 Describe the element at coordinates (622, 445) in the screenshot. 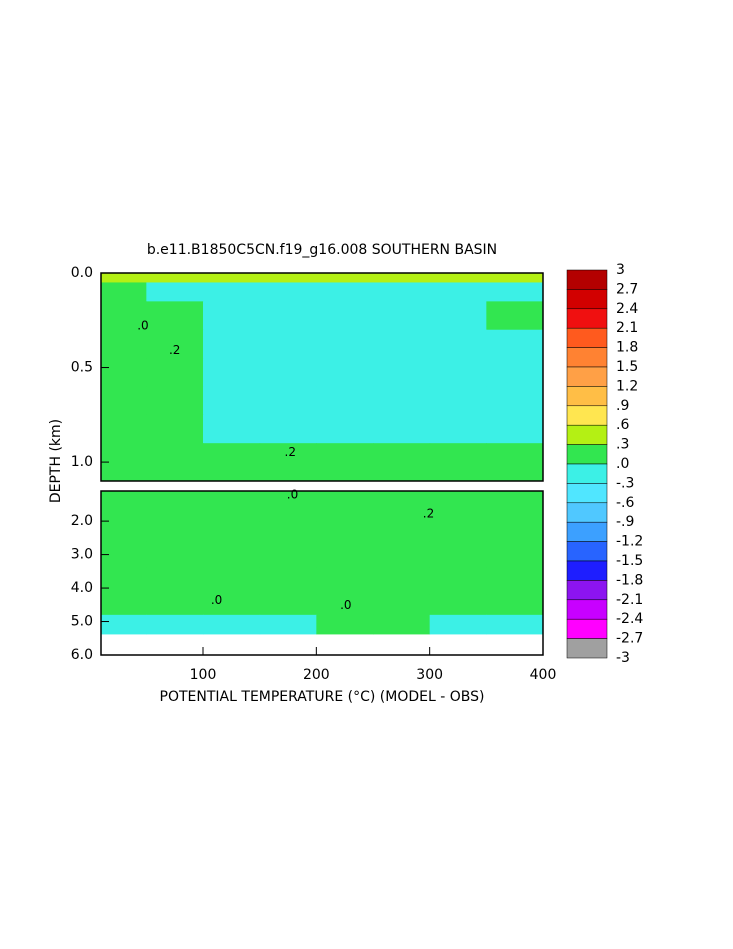

I see `colorbar-label: .3` at that location.